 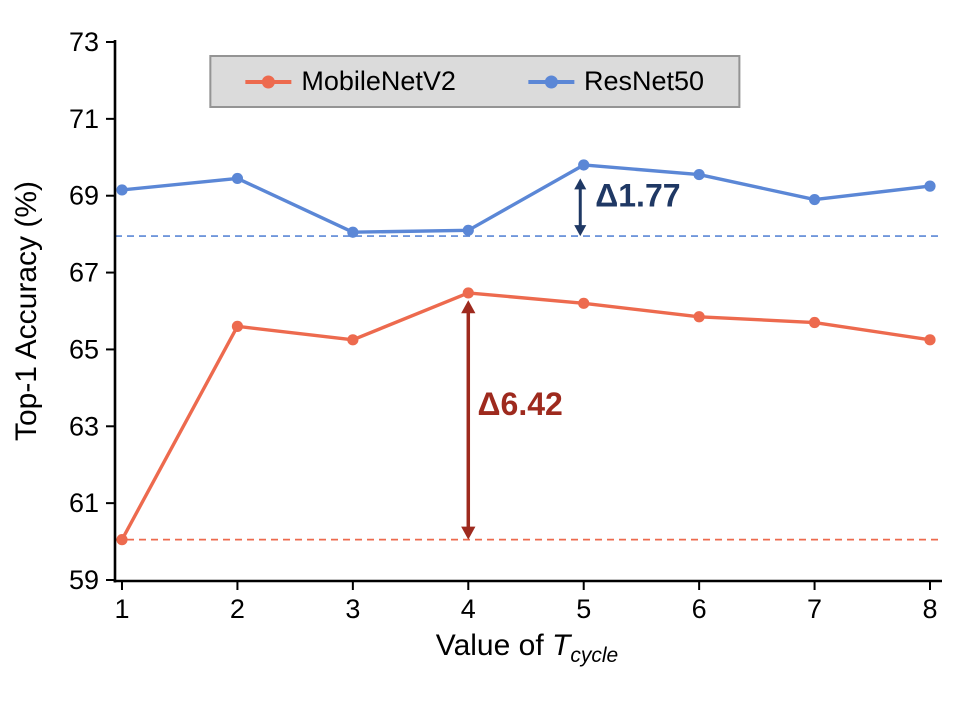 I want to click on resnet50-line, so click(x=526, y=198).